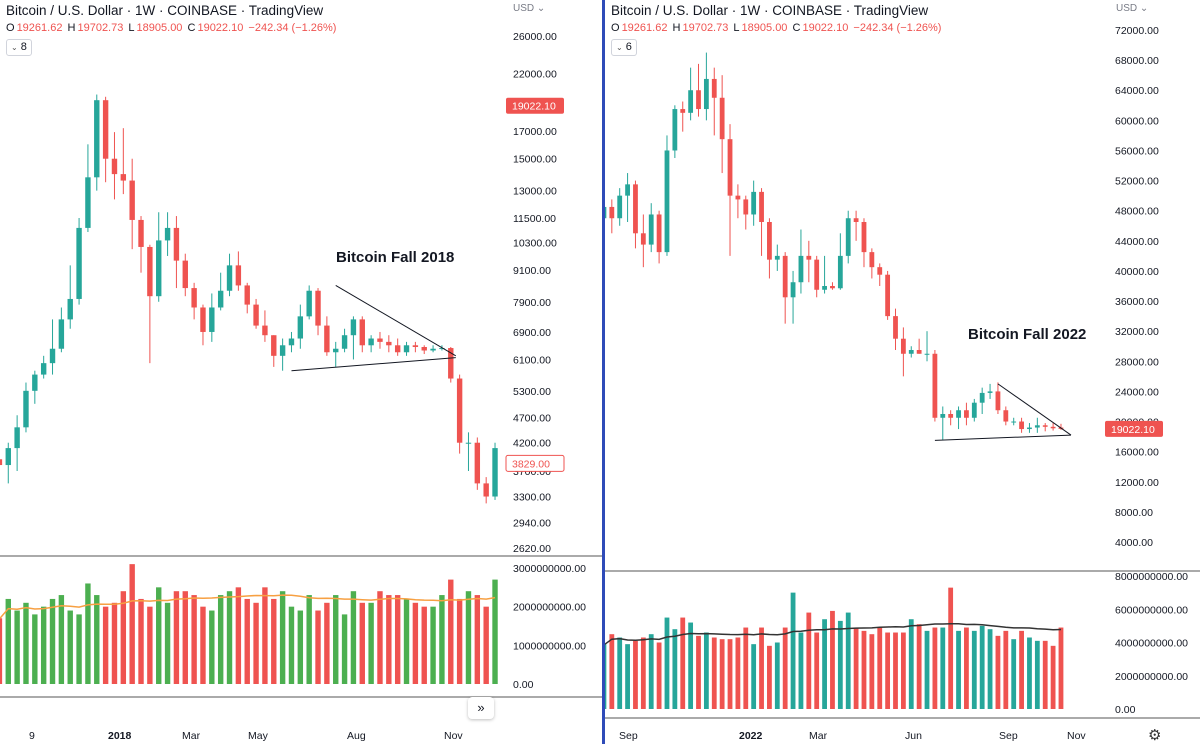 The height and width of the screenshot is (744, 1200). What do you see at coordinates (1134, 513) in the screenshot?
I see `y-tick-label: 8000.00` at bounding box center [1134, 513].